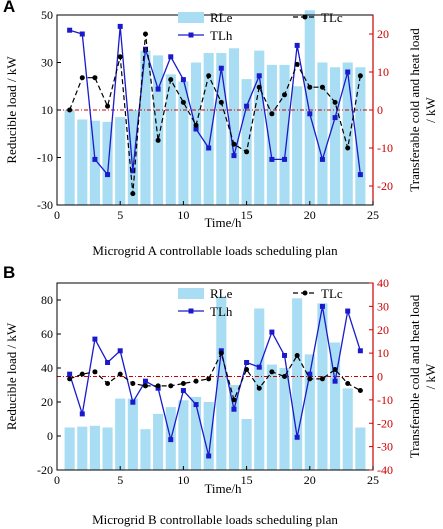 This screenshot has width=443, height=529. What do you see at coordinates (414, 110) in the screenshot?
I see `y-right-axis-label-line1: Transferable cold and heat load` at bounding box center [414, 110].